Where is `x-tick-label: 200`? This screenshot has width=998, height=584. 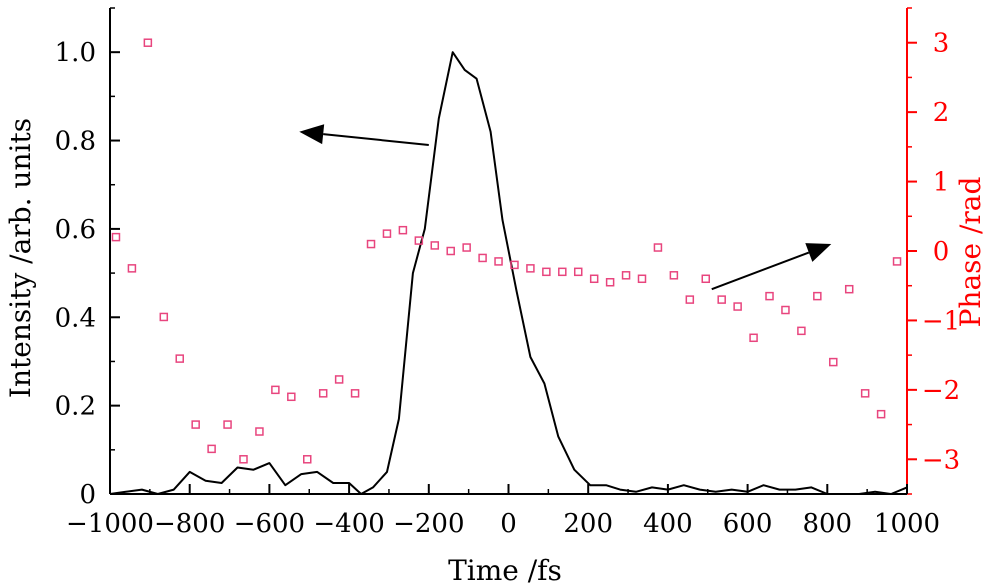
x-tick-label: 200 is located at coordinates (588, 524).